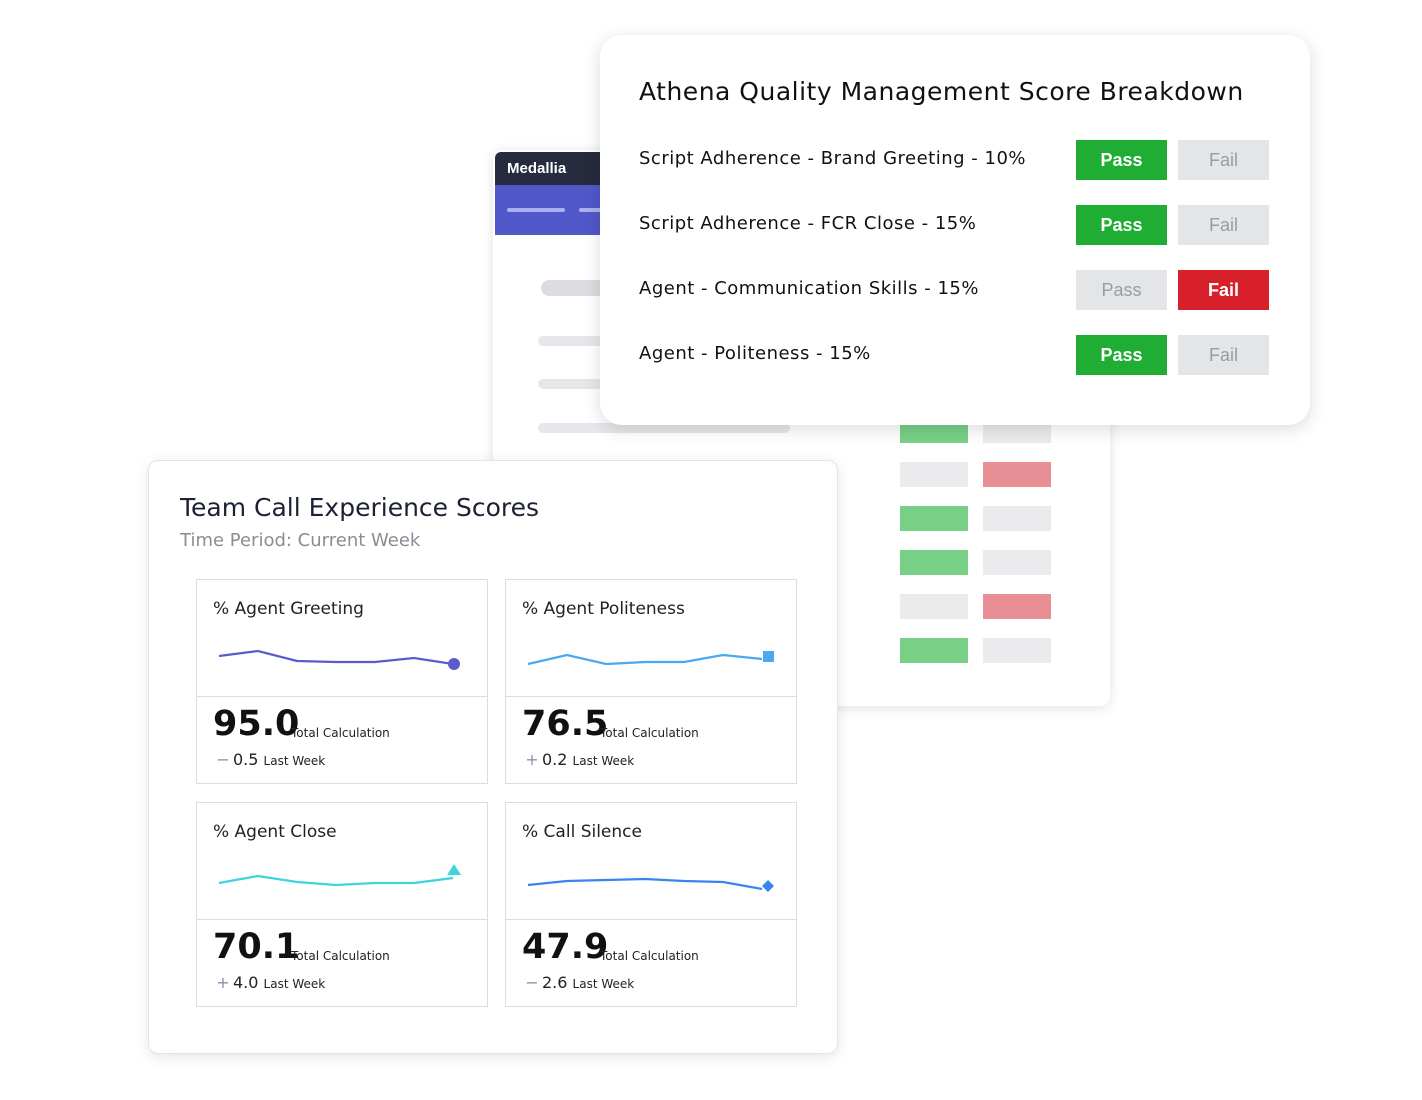  Describe the element at coordinates (454, 664) in the screenshot. I see `marker-circle` at that location.